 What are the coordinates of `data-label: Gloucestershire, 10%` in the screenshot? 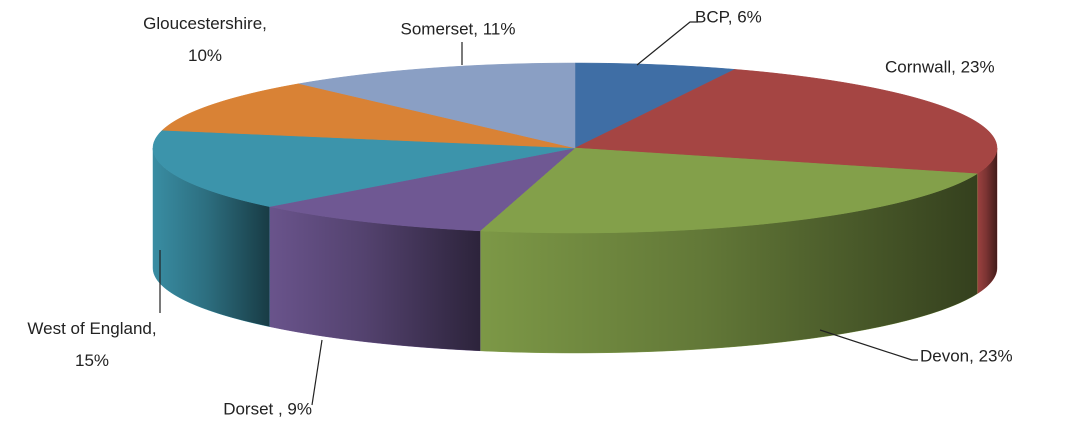 It's located at (205, 39).